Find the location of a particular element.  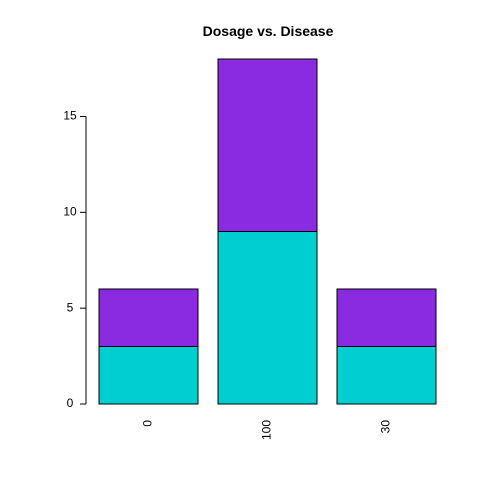

x-tick-label: 30 is located at coordinates (386, 427).